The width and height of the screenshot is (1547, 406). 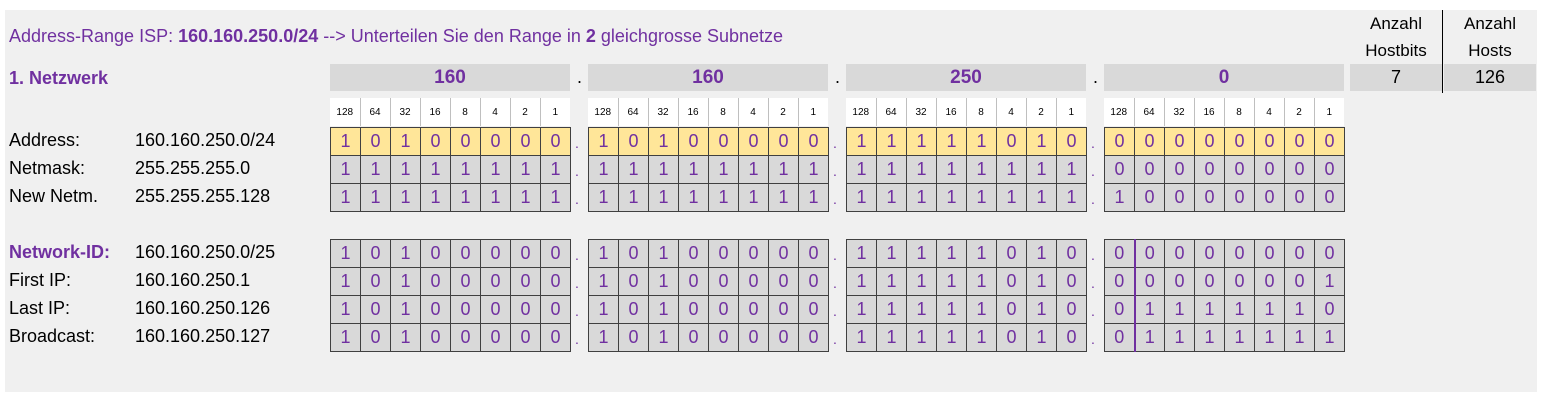 I want to click on row-address-value: 255.255.255.0, so click(x=193, y=168).